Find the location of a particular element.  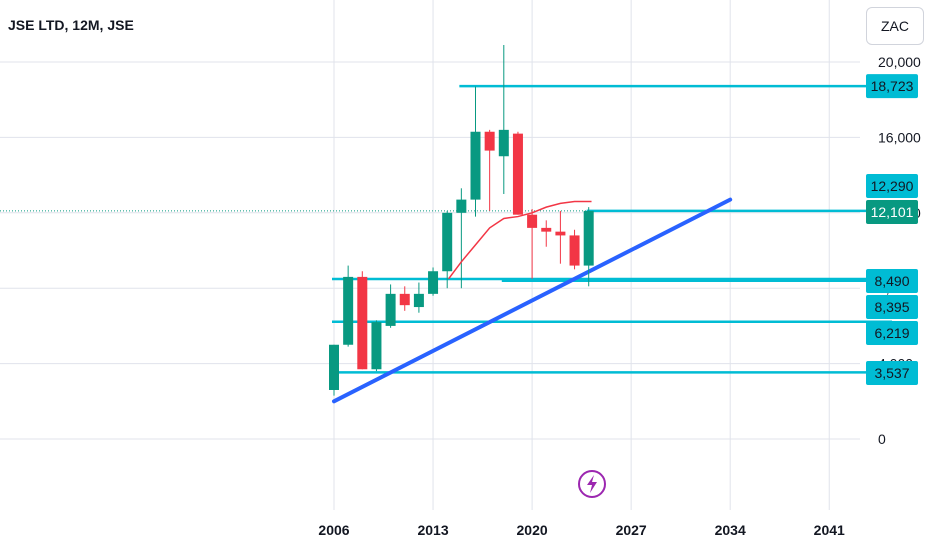

y-tick-label: 16,000 is located at coordinates (899, 137).